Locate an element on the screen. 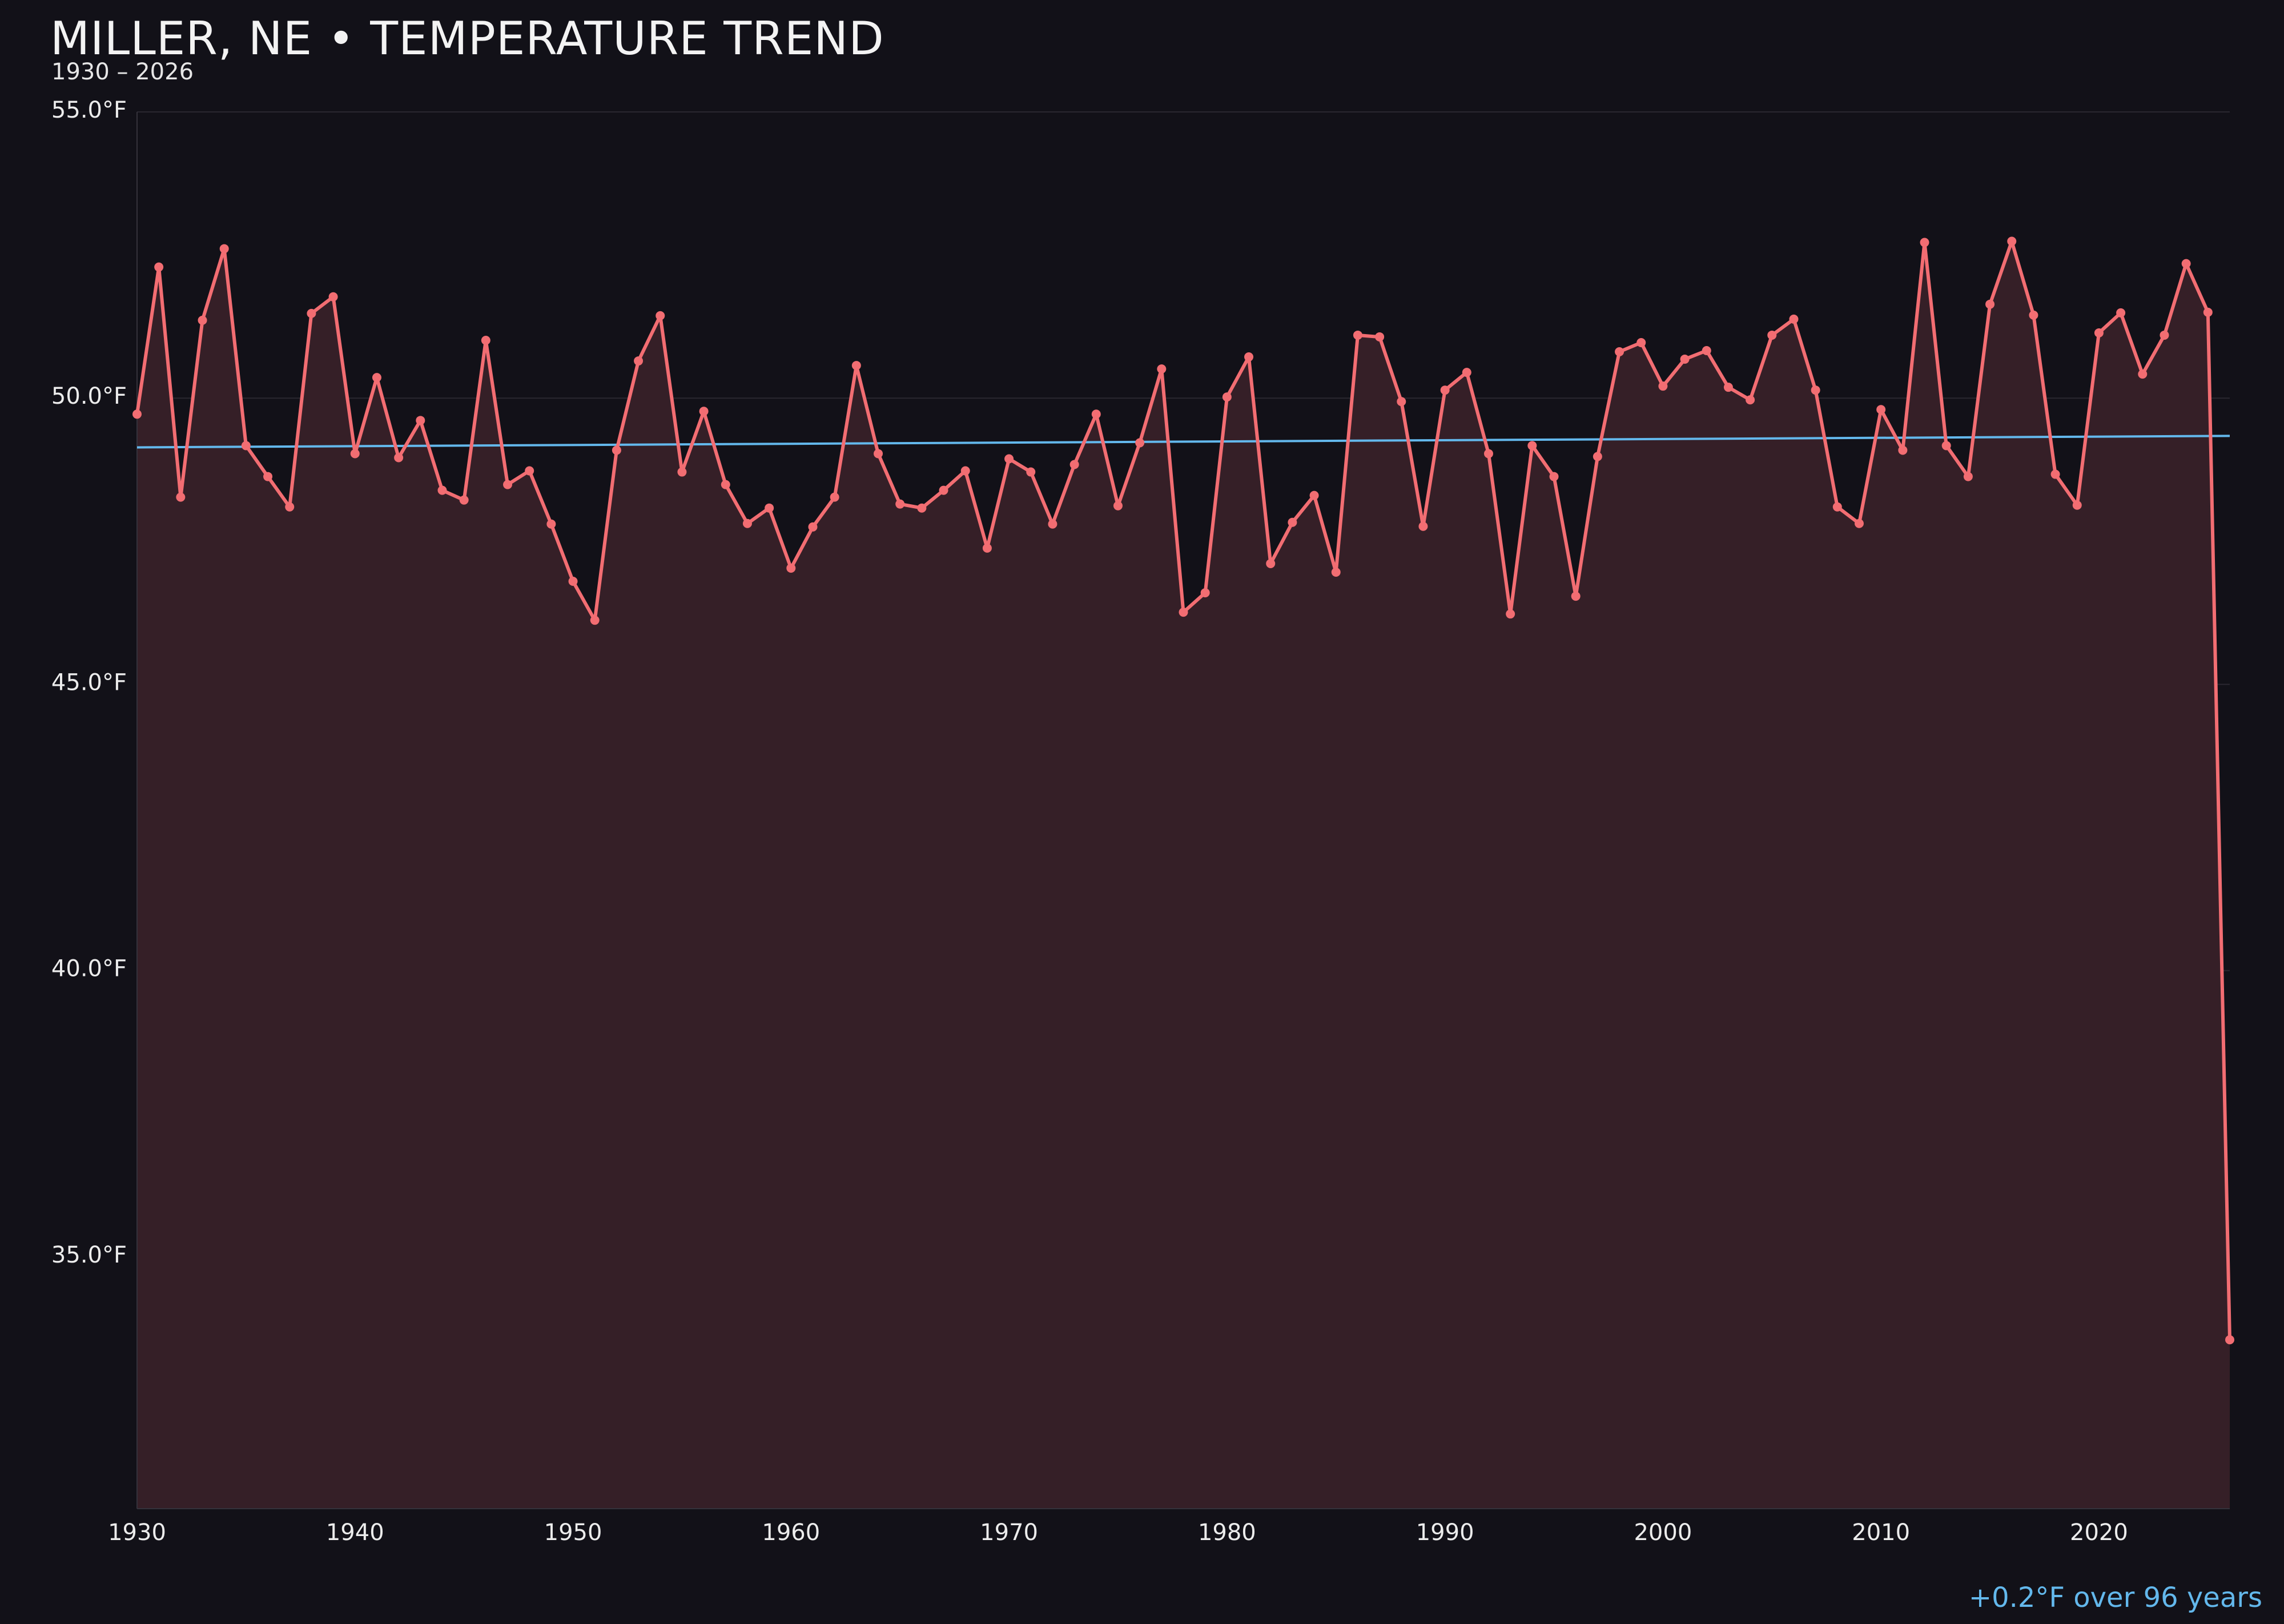 The height and width of the screenshot is (1624, 2284). data-point-1963 is located at coordinates (856, 366).